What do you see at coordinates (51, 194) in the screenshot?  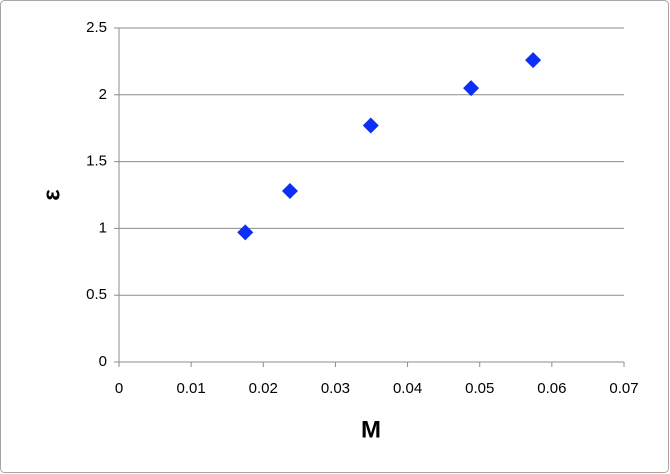 I see `y-axis-title: ε` at bounding box center [51, 194].